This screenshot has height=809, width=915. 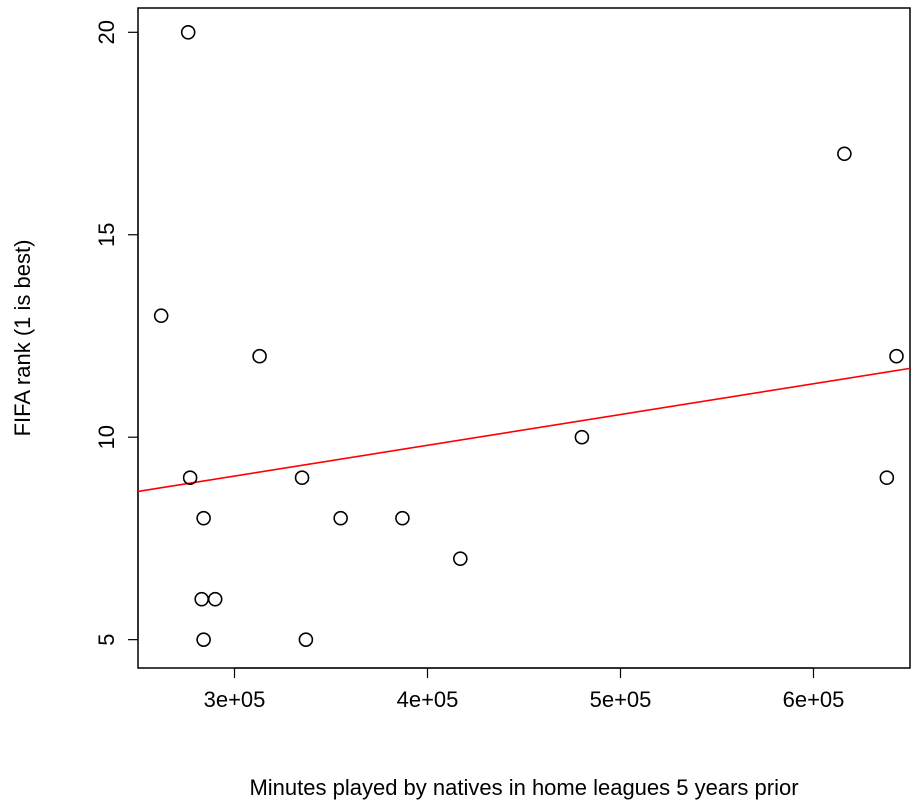 What do you see at coordinates (116, 333) in the screenshot?
I see `y-axis: 5 10 15 20` at bounding box center [116, 333].